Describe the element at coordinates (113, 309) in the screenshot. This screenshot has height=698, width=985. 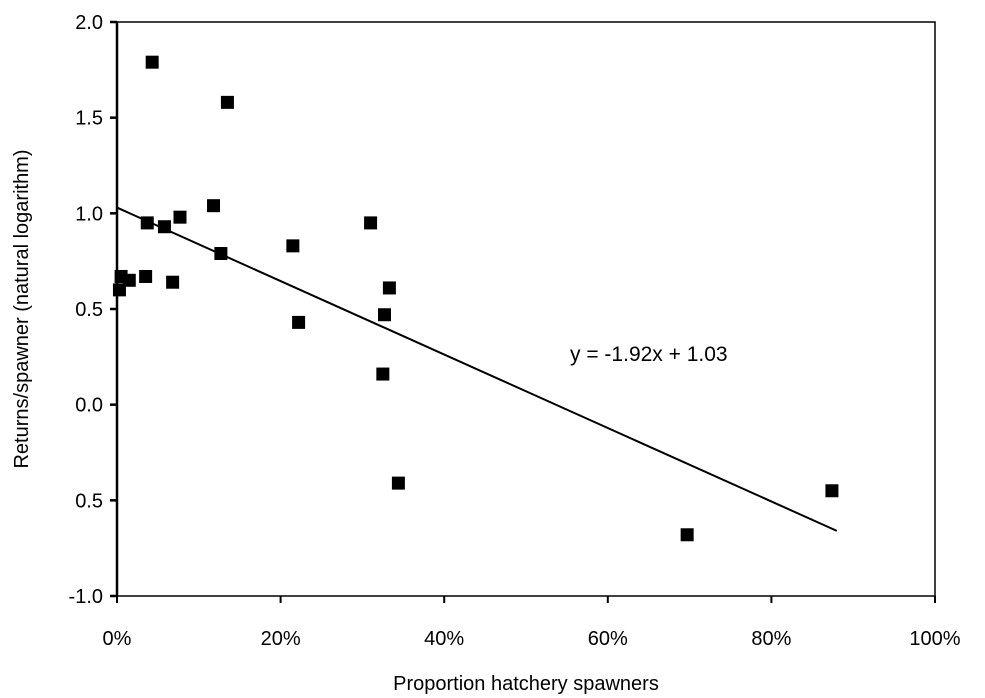
I see `y-axis-ticks` at that location.